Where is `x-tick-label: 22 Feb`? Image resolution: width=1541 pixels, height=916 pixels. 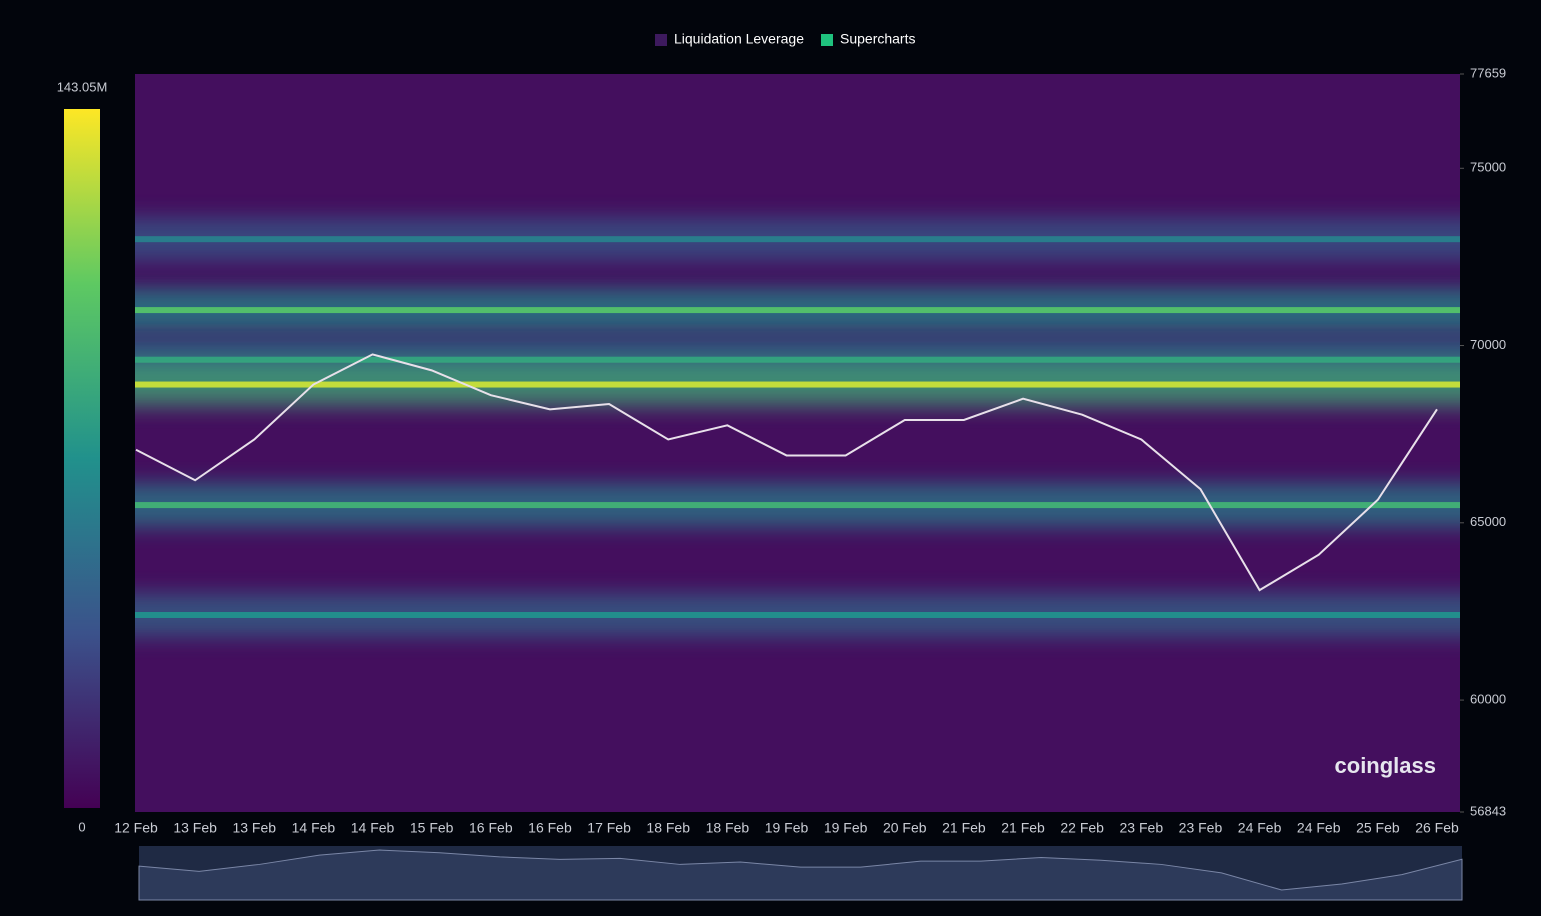 x-tick-label: 22 Feb is located at coordinates (1082, 828).